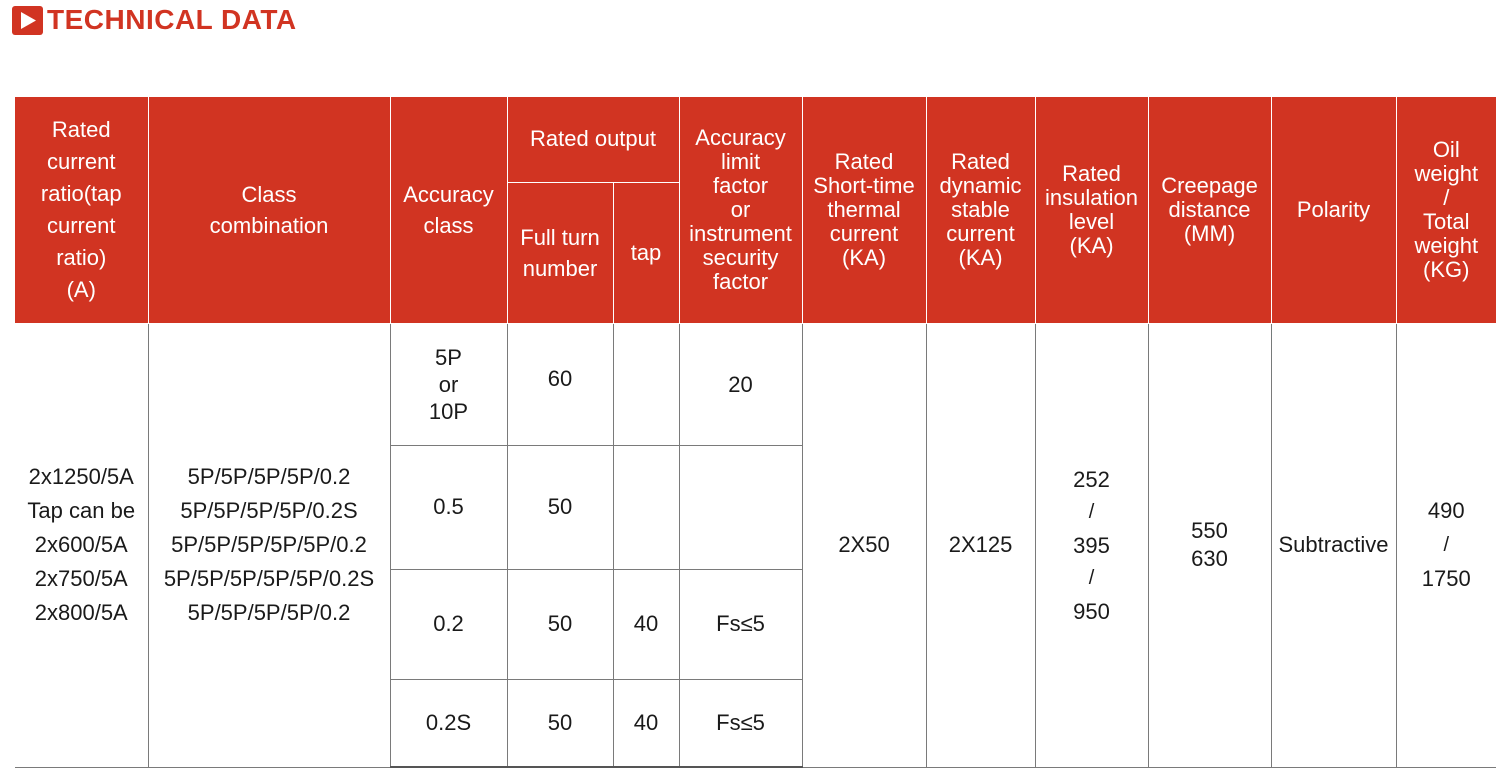 The image size is (1511, 783). I want to click on cell-accuracy-class: 5P or 10P, so click(448, 384).